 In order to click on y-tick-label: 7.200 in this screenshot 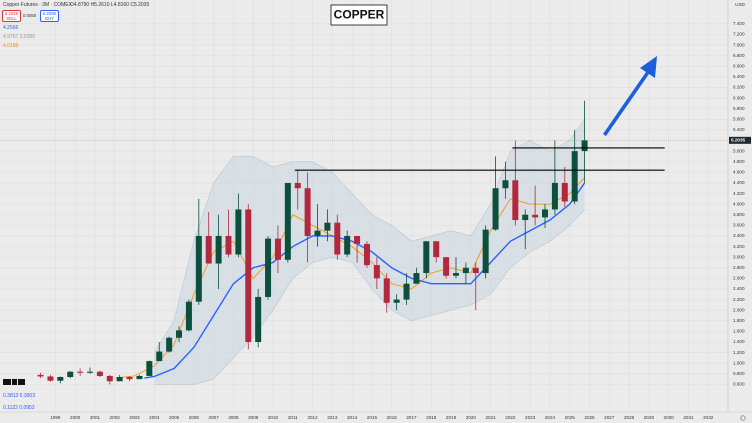, I will do `click(739, 34)`.